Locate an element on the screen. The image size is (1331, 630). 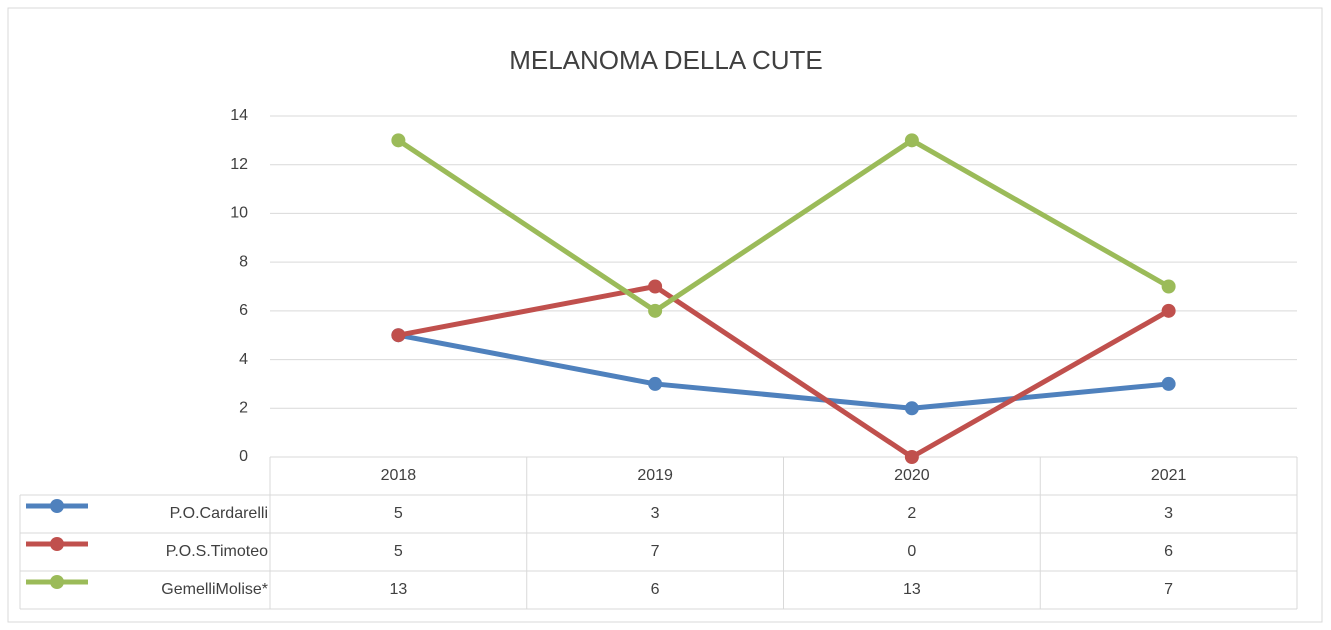
x-tick-label: 2019 is located at coordinates (655, 475).